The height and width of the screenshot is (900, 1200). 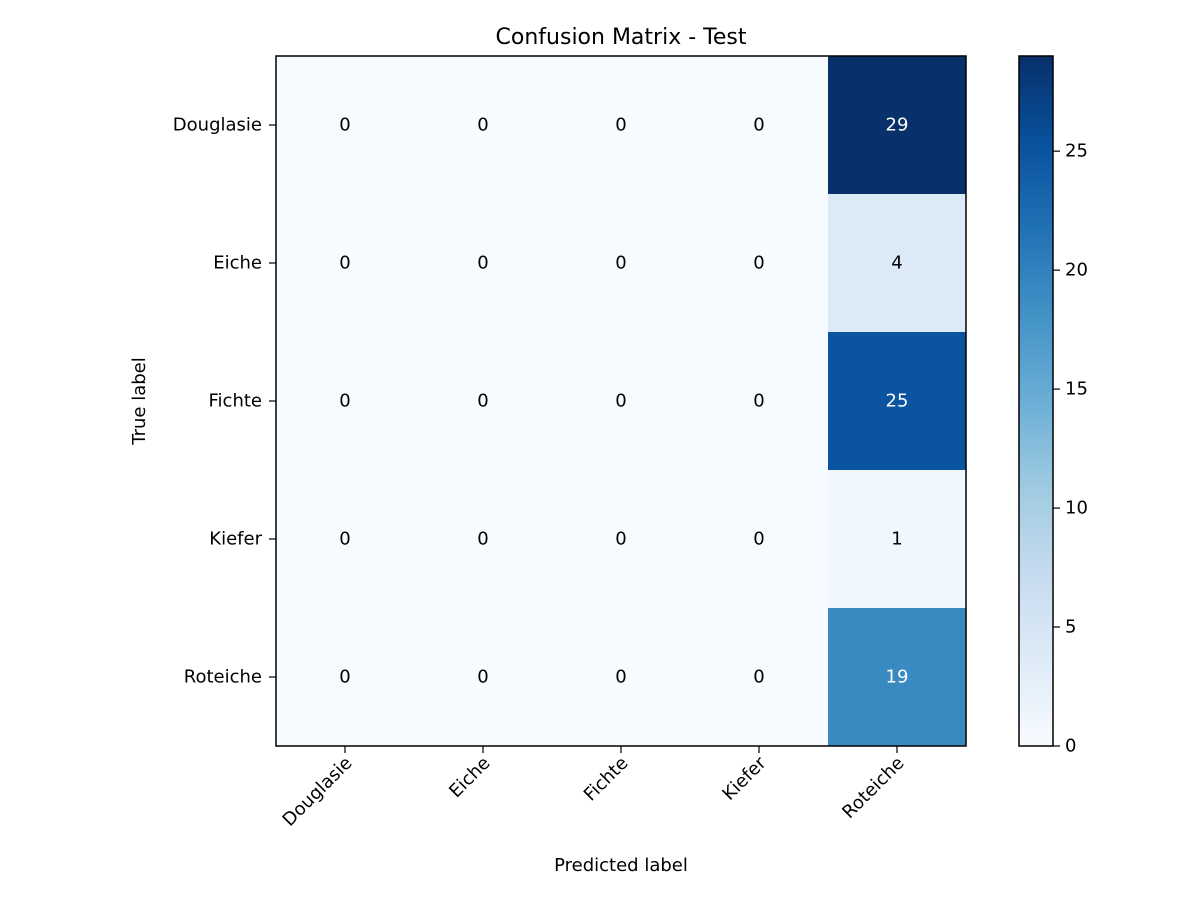 I want to click on x-tick-label-3: Kiefer, so click(x=744, y=778).